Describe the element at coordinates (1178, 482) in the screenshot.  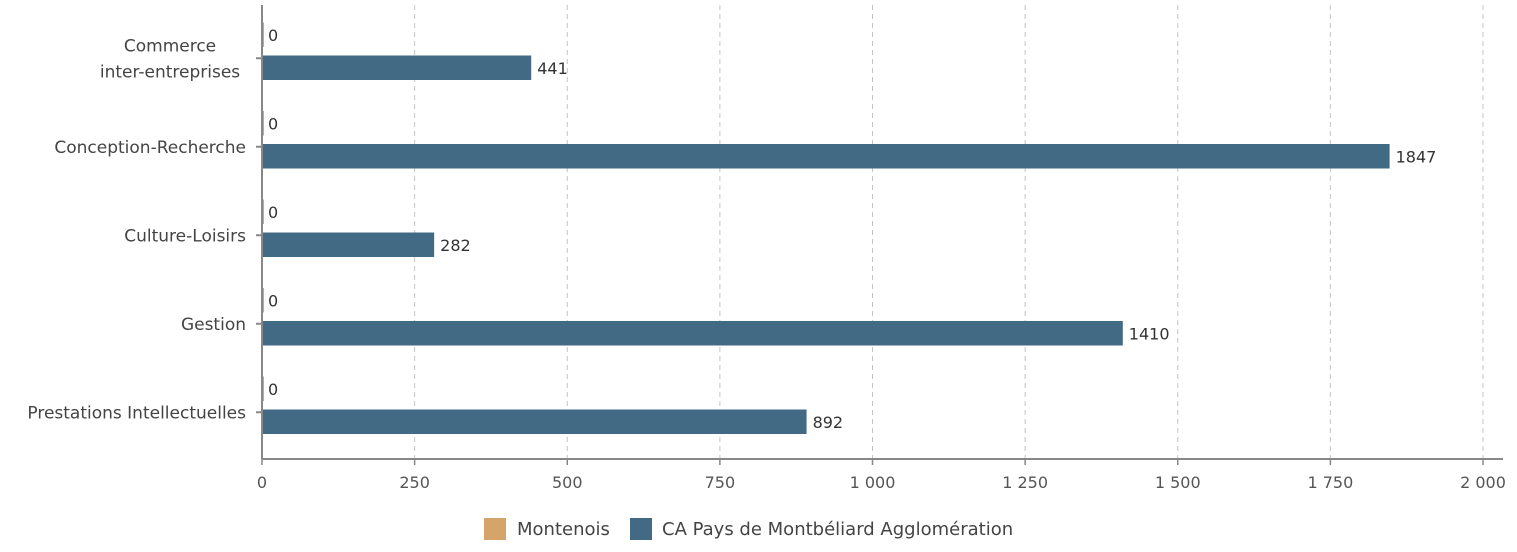
I see `x-tick-label: 1 500` at that location.